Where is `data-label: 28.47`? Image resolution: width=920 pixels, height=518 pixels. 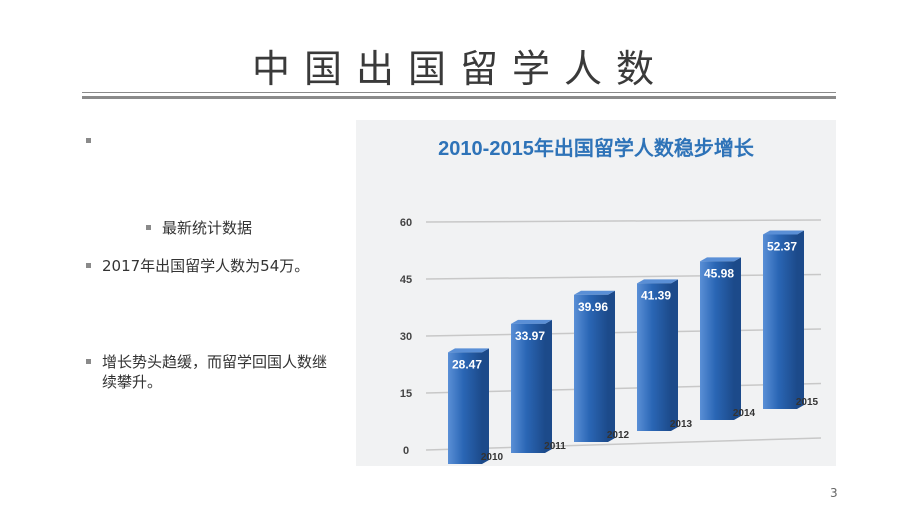
data-label: 28.47 is located at coordinates (467, 364).